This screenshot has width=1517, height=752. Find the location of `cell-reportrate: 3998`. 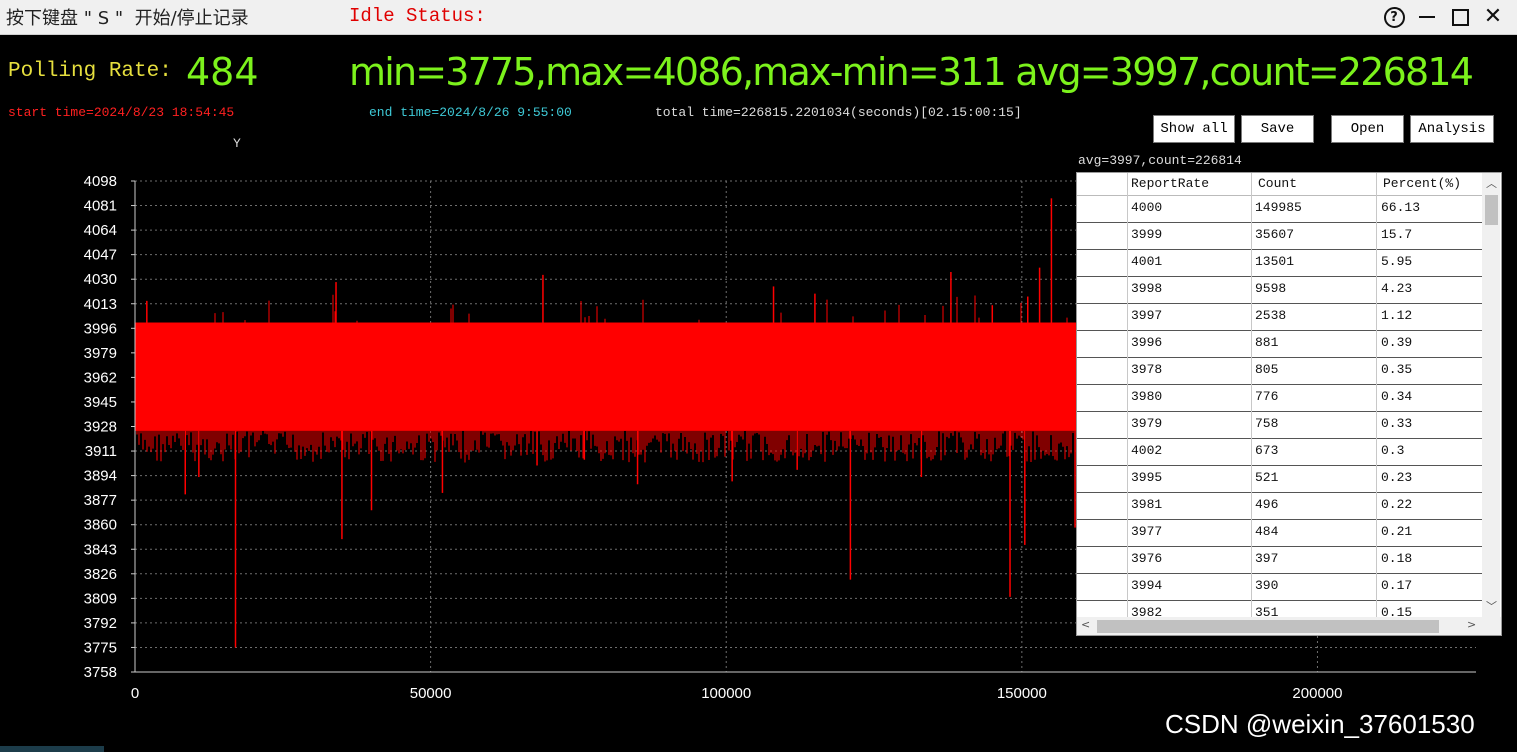

cell-reportrate: 3998 is located at coordinates (1147, 288).